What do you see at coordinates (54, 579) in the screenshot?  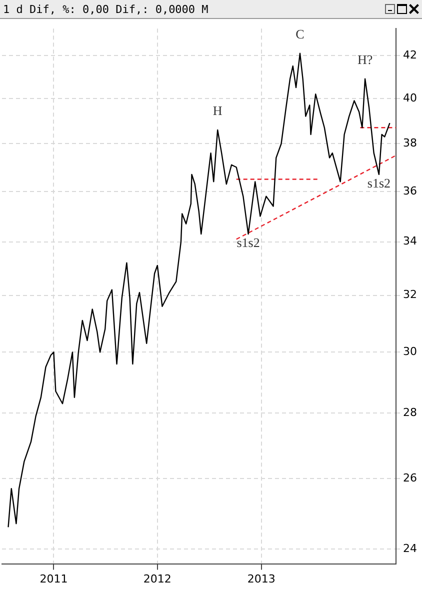 I see `x-tick-label: 2011` at bounding box center [54, 579].